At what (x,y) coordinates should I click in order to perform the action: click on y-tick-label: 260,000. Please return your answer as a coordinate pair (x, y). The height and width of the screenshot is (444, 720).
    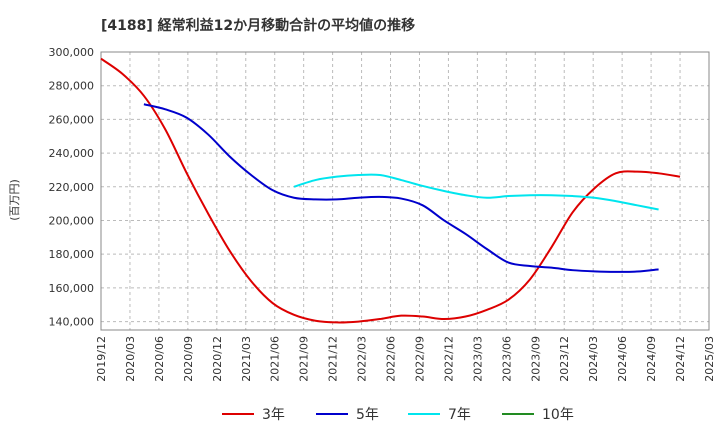
    Looking at the image, I should click on (72, 119).